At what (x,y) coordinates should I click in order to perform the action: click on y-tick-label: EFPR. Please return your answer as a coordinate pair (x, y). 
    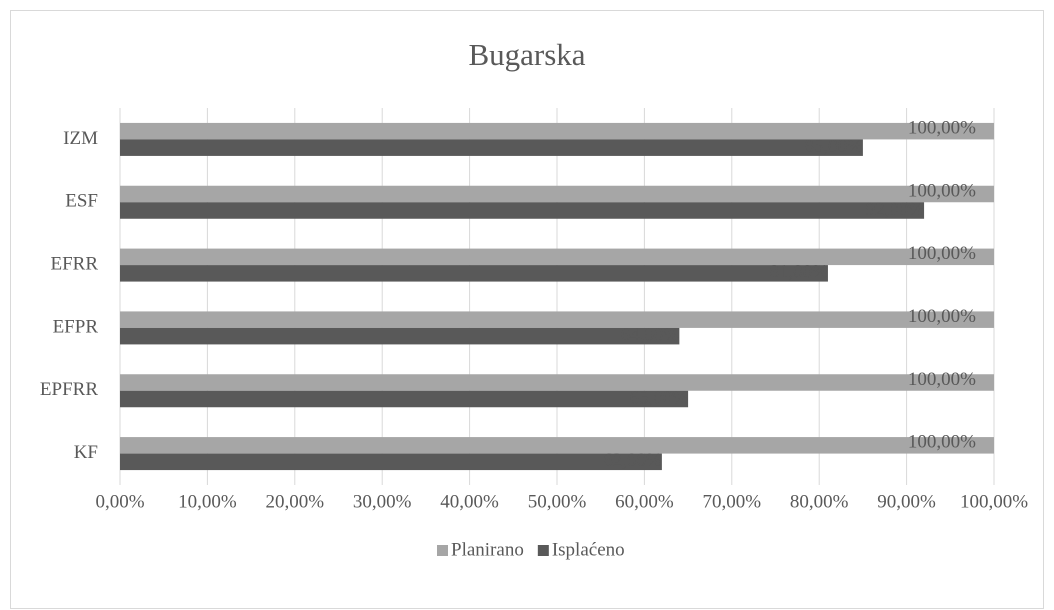
    Looking at the image, I should click on (76, 326).